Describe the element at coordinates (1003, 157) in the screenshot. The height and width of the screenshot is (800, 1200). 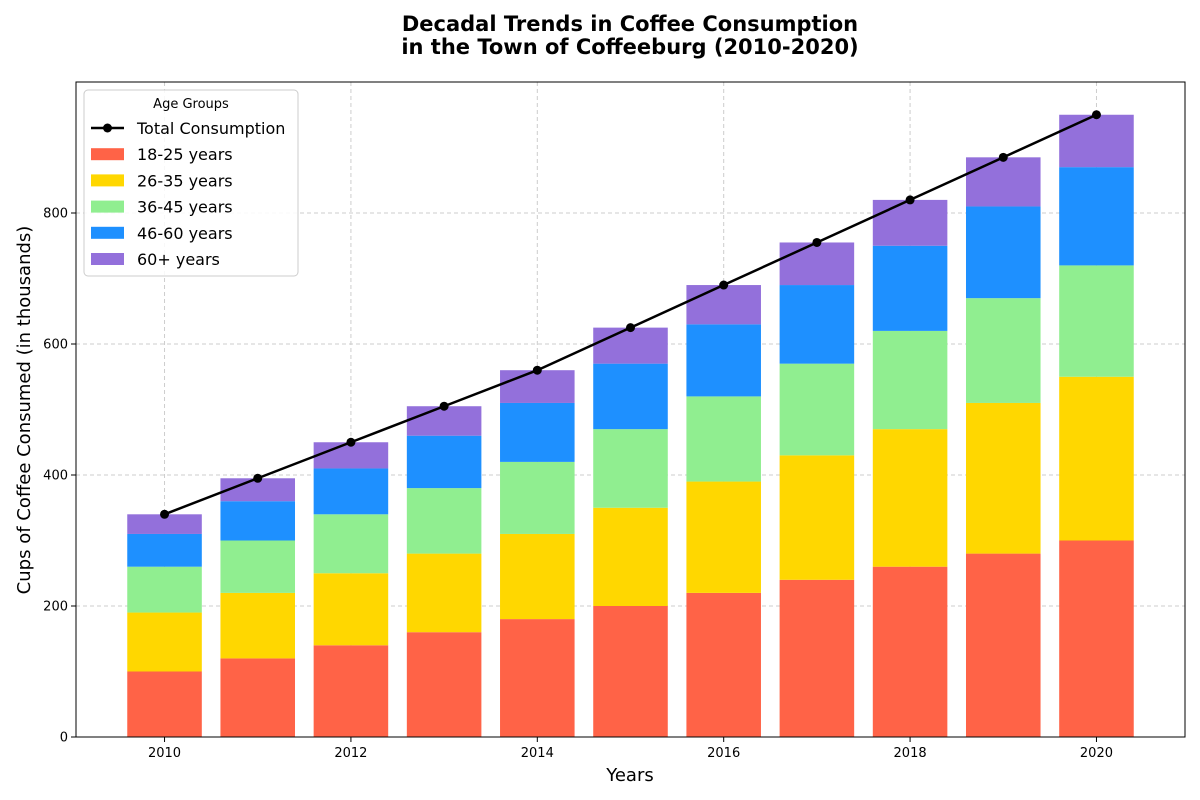
I see `total-consumption-point-2019` at that location.